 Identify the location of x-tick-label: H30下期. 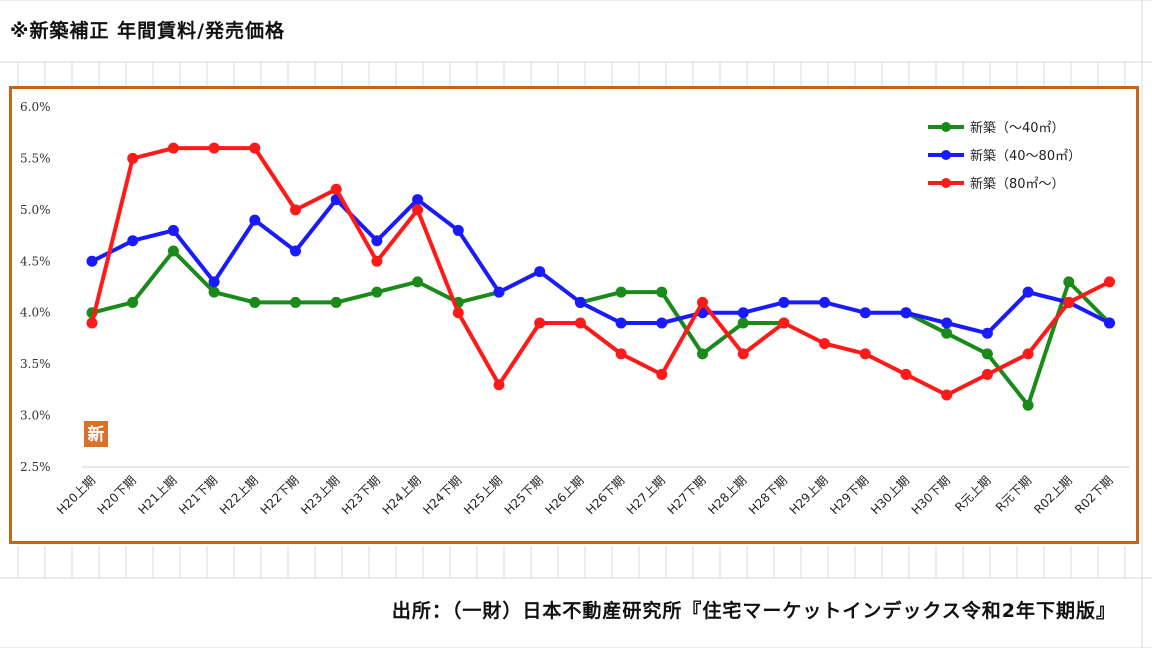
(931, 495).